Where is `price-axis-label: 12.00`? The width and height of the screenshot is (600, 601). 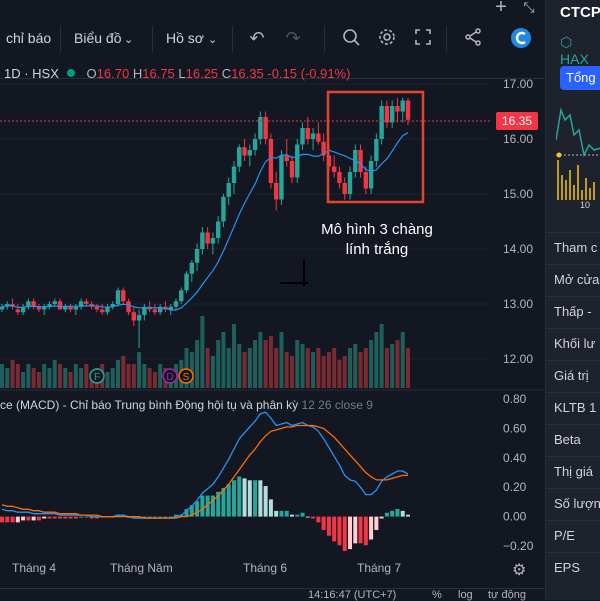 price-axis-label: 12.00 is located at coordinates (518, 359).